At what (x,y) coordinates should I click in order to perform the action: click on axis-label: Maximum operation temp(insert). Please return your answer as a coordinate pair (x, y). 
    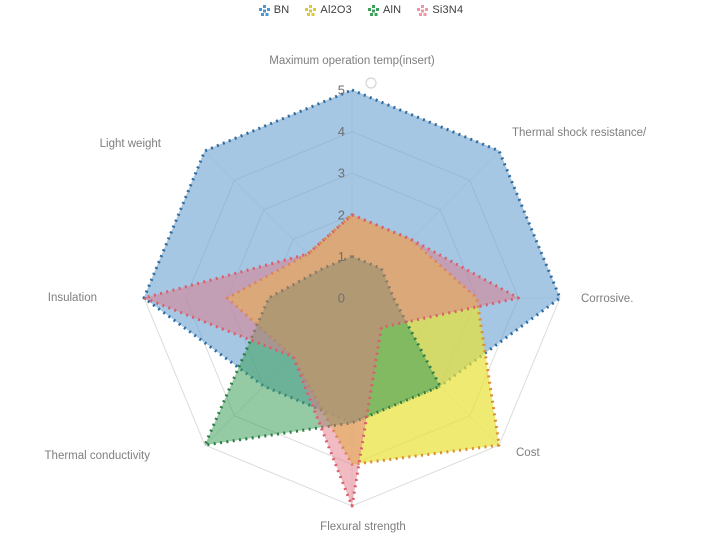
    Looking at the image, I should click on (352, 61).